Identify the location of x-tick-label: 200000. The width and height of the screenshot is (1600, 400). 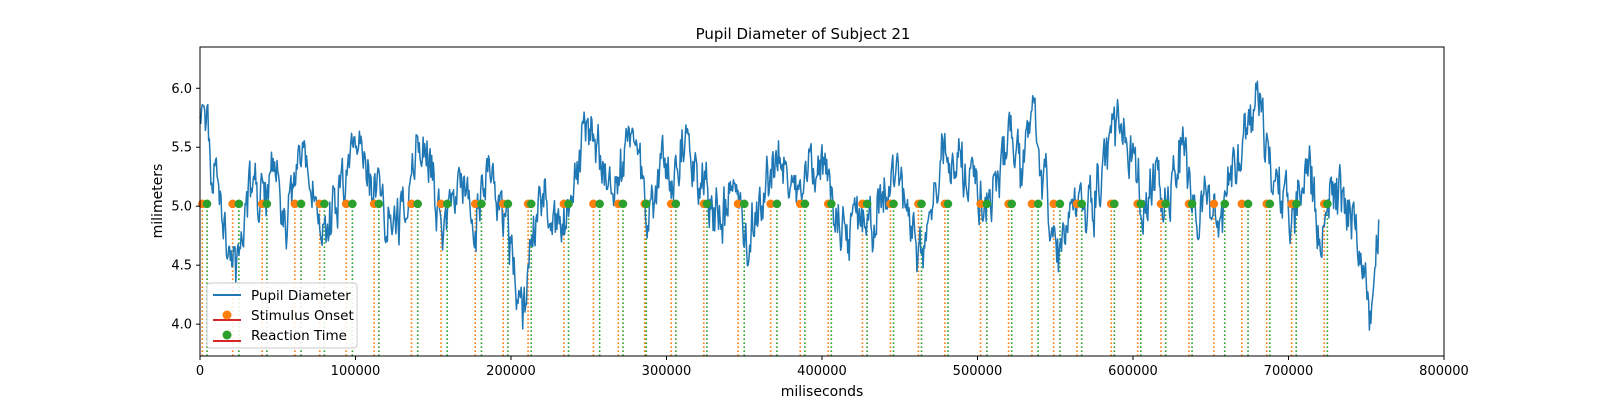
(511, 371).